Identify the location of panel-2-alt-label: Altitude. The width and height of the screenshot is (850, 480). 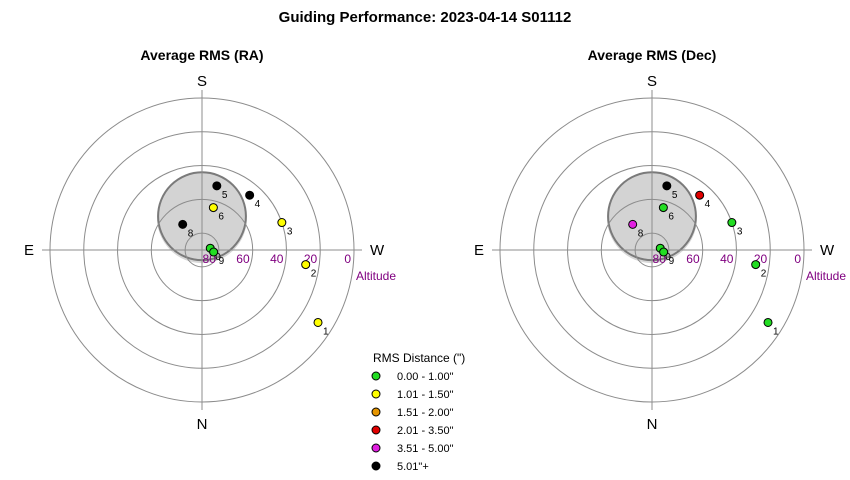
(826, 276).